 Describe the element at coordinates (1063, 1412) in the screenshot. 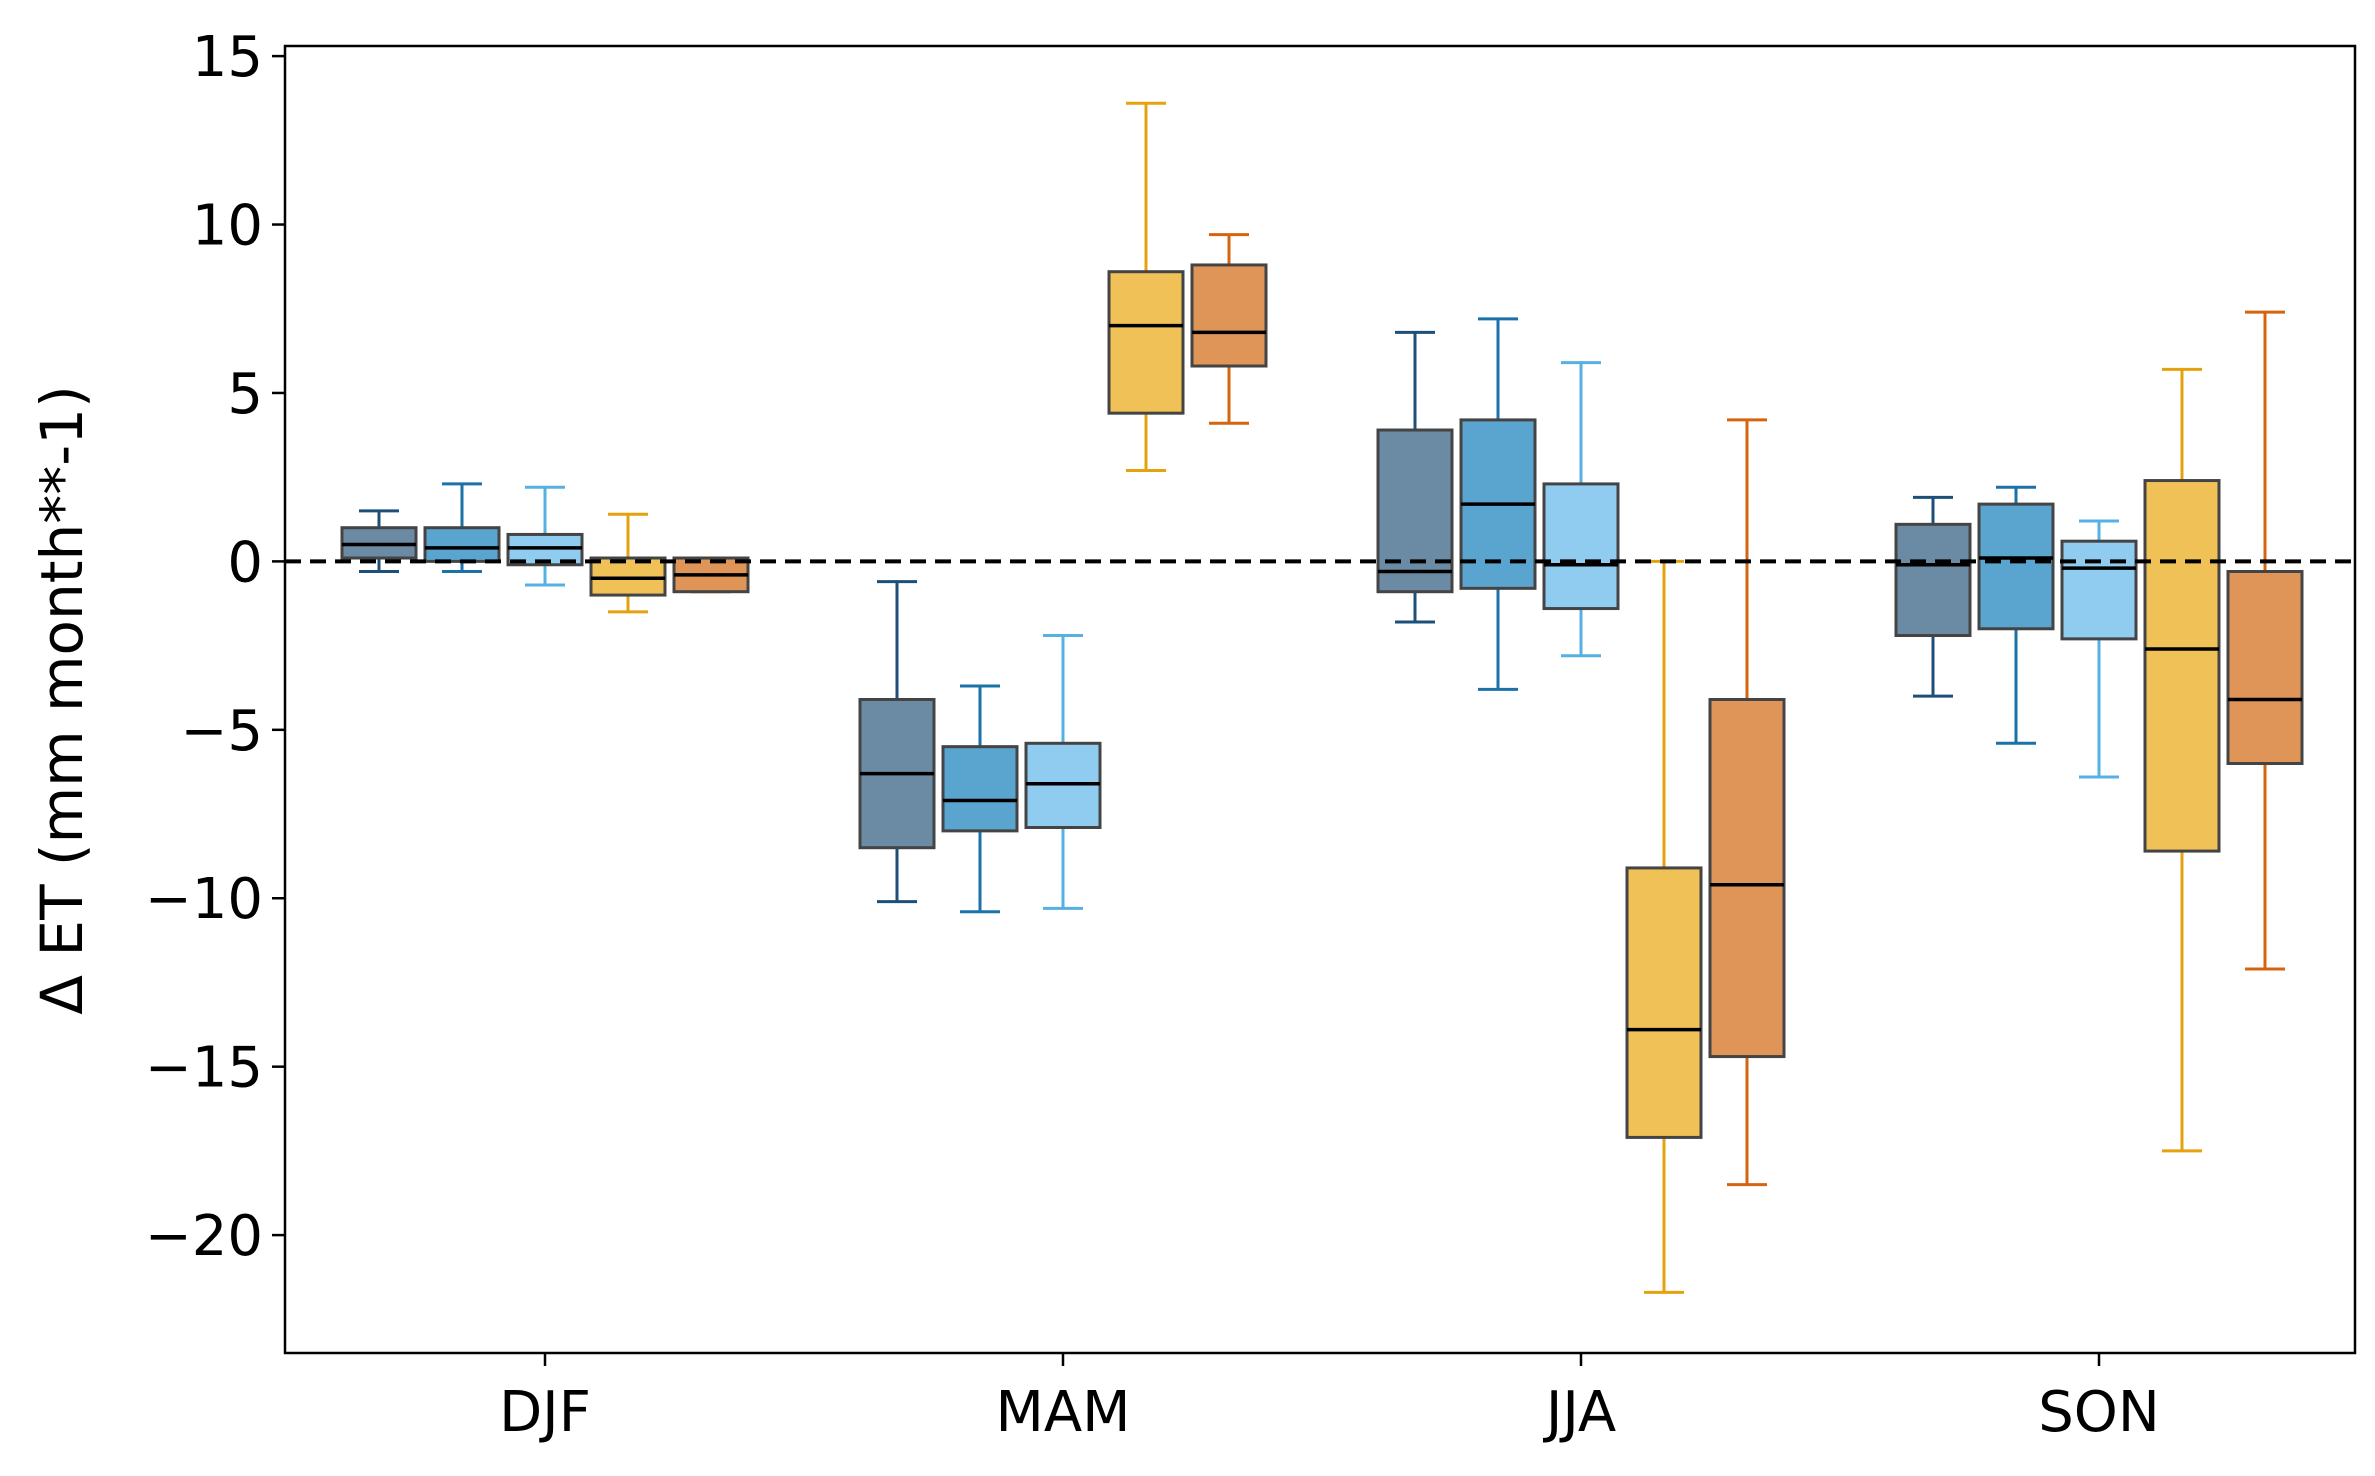

I see `x-tick-label-mam: MAM` at that location.